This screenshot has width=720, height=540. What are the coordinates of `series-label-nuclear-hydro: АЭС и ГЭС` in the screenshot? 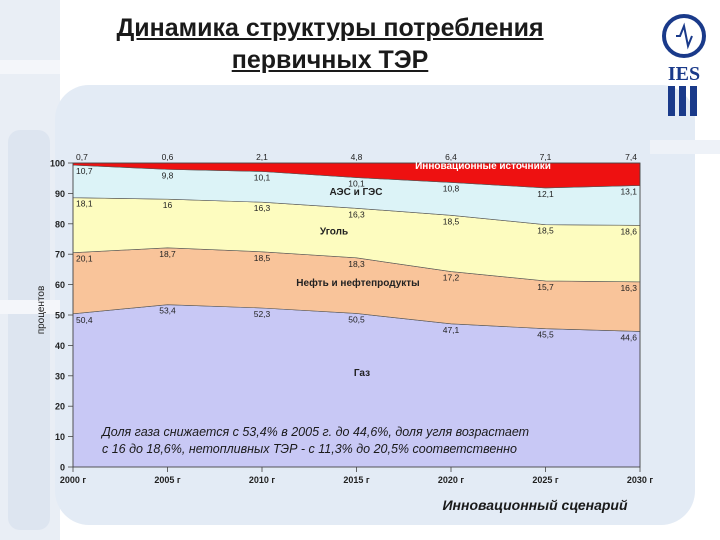 It's located at (355, 192).